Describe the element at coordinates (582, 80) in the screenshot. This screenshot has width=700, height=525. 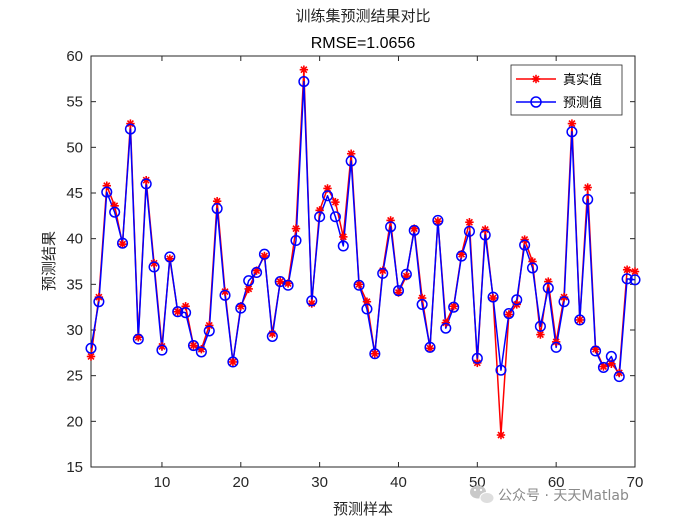
I see `legend-label-actual: 真实值` at that location.